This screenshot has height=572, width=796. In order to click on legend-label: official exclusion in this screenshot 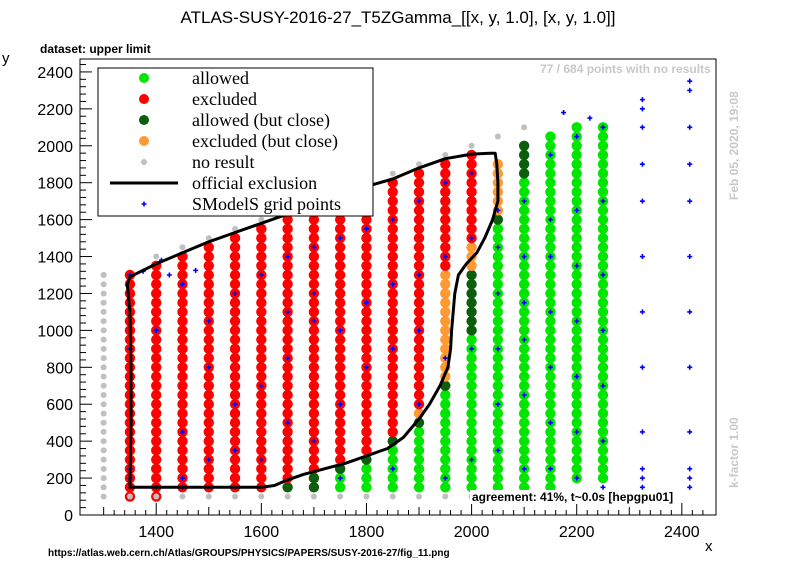, I will do `click(254, 183)`.